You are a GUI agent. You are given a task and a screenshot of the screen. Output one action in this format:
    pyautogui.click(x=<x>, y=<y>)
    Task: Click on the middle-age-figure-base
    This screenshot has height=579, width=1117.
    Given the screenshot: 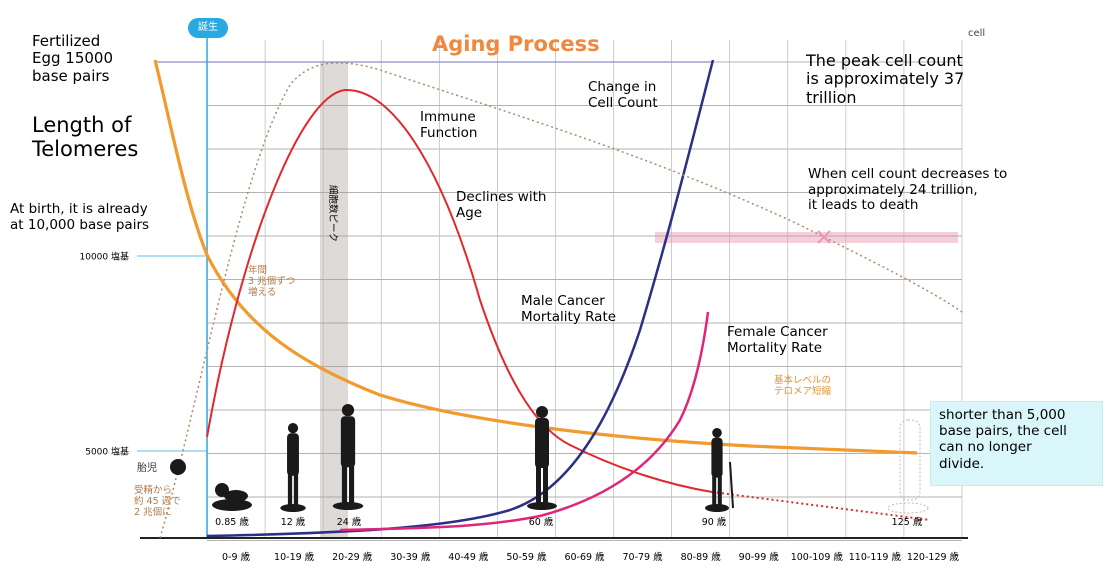 What is the action you would take?
    pyautogui.click(x=542, y=506)
    